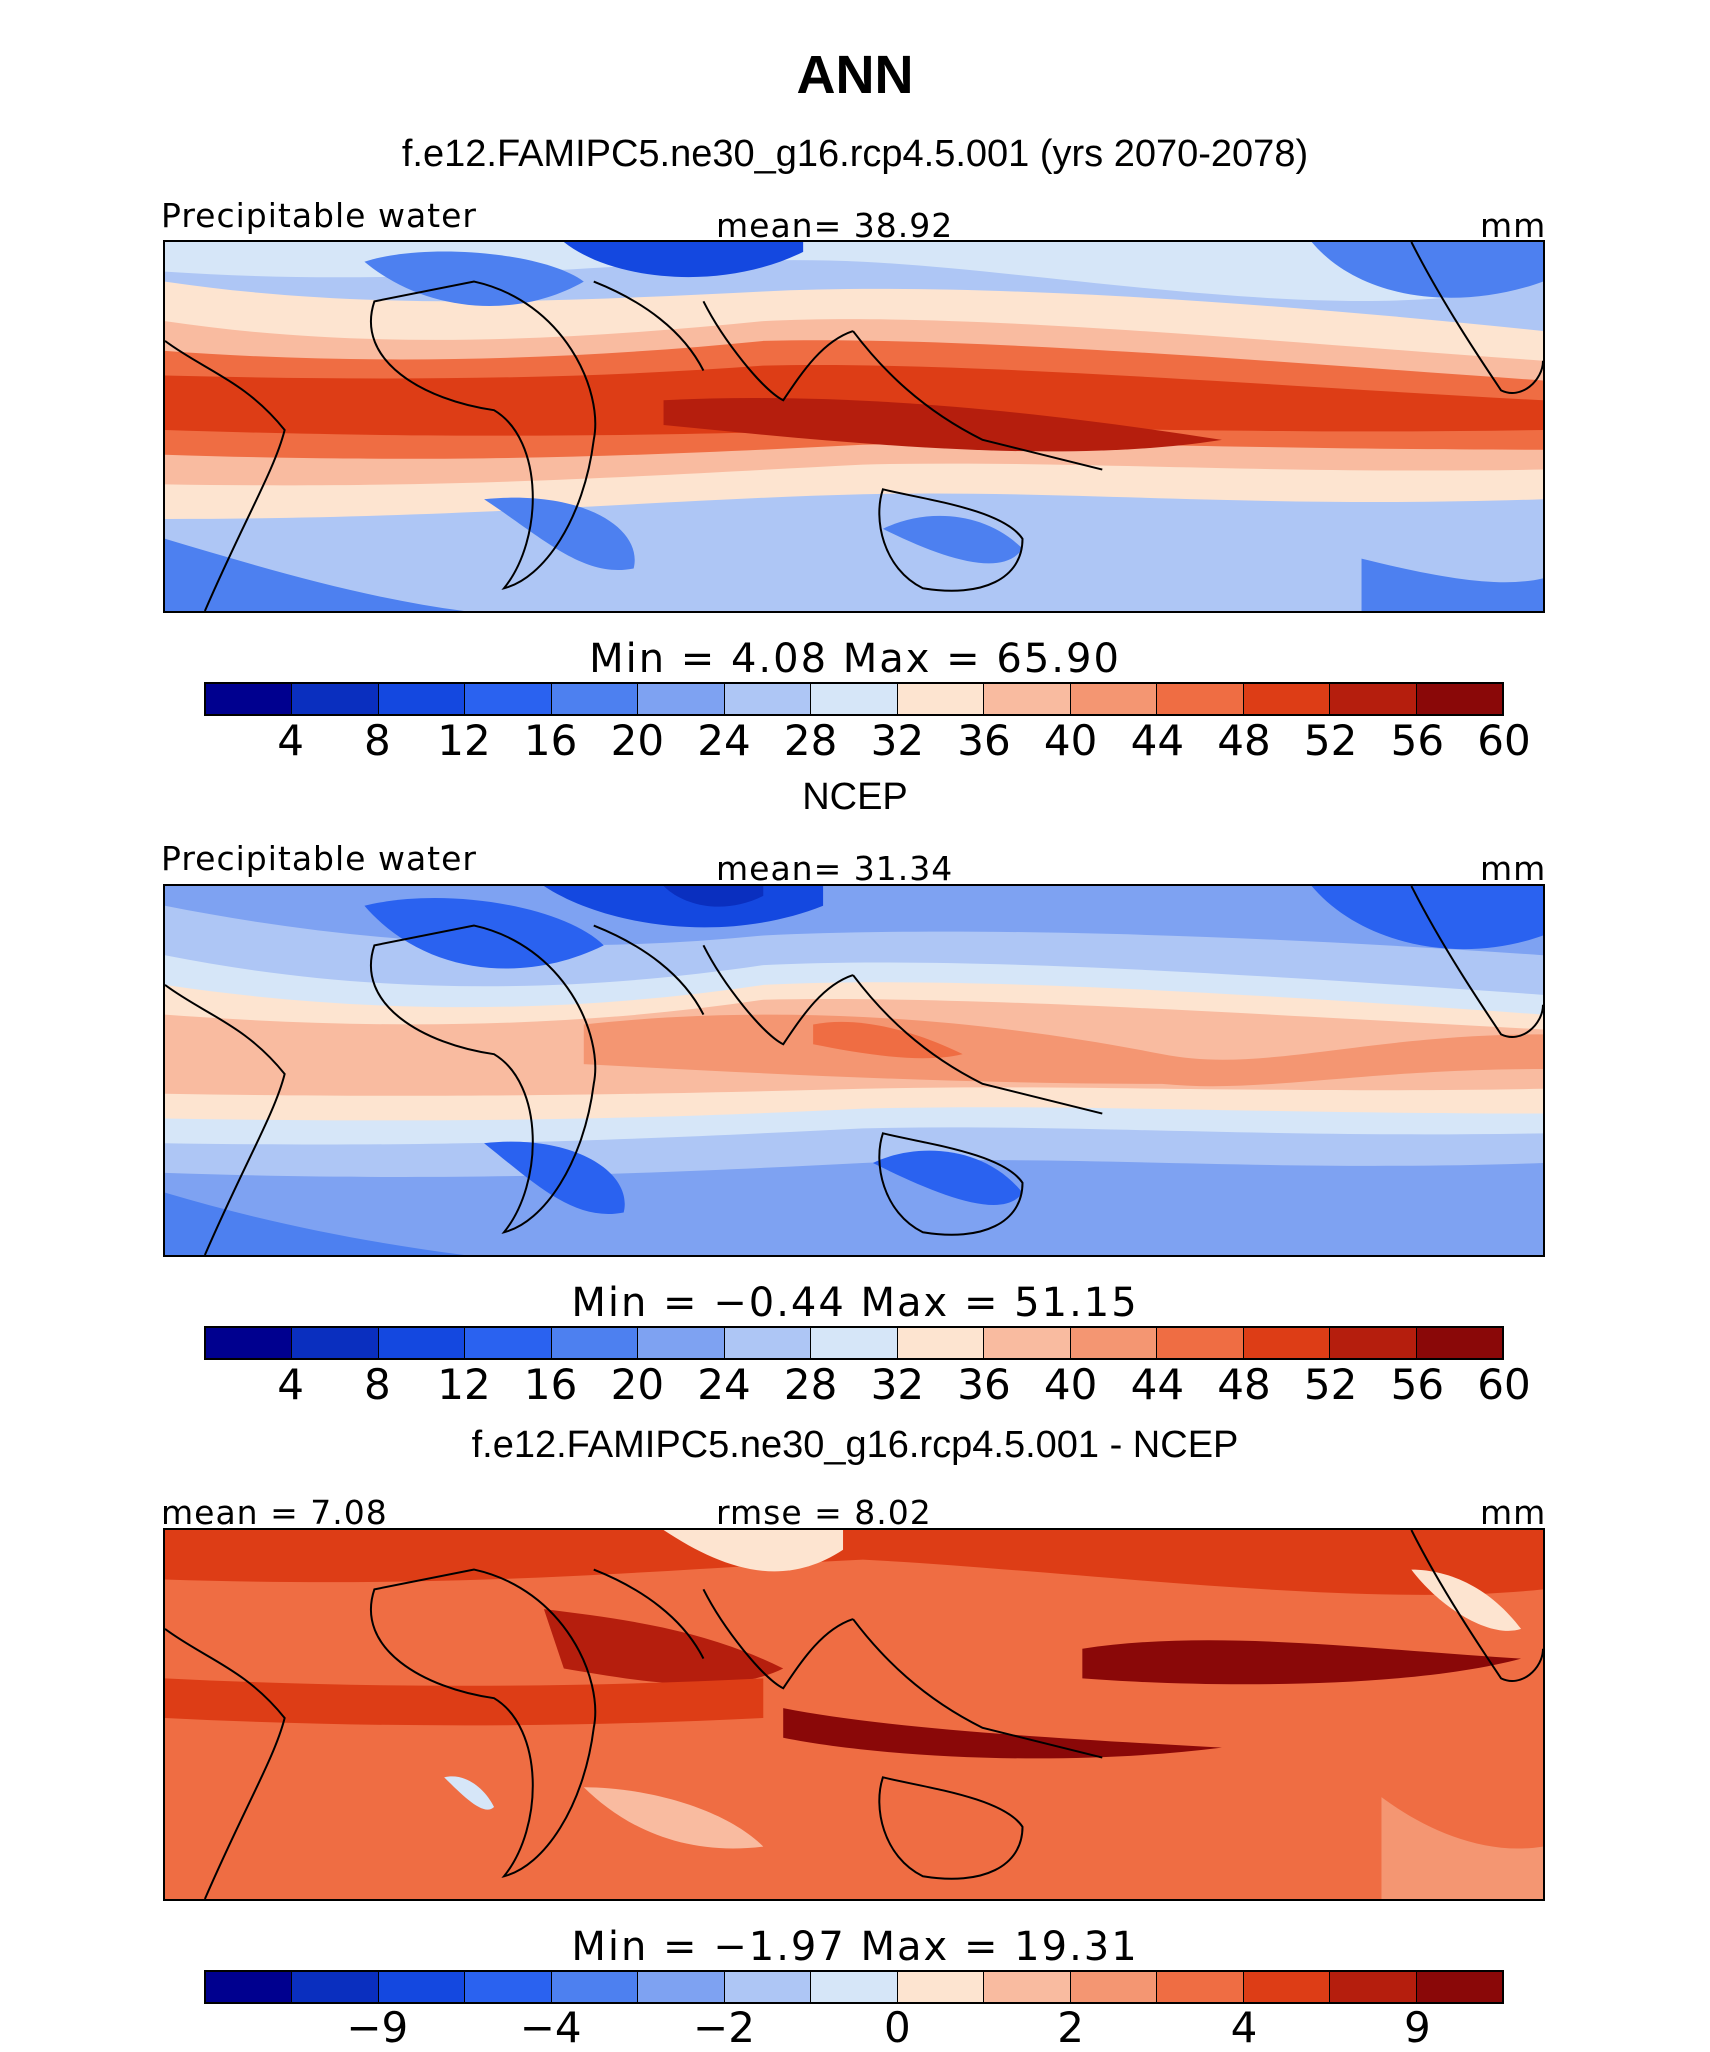 Image resolution: width=1710 pixels, height=2052 pixels. Describe the element at coordinates (319, 858) in the screenshot. I see `panel-2-left-label: Precipitable water` at that location.